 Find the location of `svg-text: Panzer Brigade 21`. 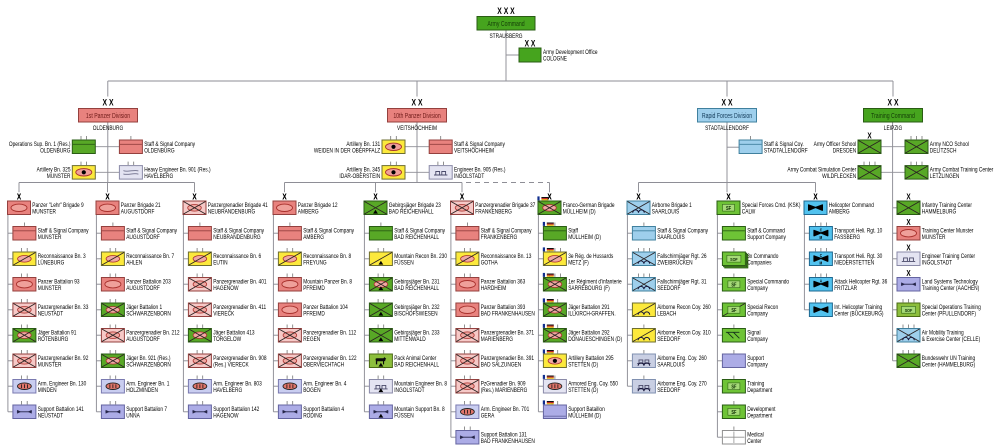

svg-text: Panzer Brigade 21 is located at coordinates (141, 205).